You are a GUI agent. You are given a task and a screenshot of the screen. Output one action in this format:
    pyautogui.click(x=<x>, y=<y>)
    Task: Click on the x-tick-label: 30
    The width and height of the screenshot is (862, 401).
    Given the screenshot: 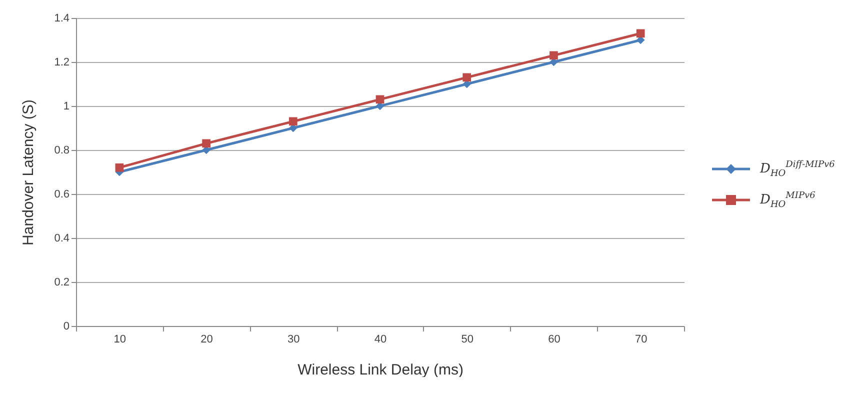 What is the action you would take?
    pyautogui.click(x=294, y=340)
    